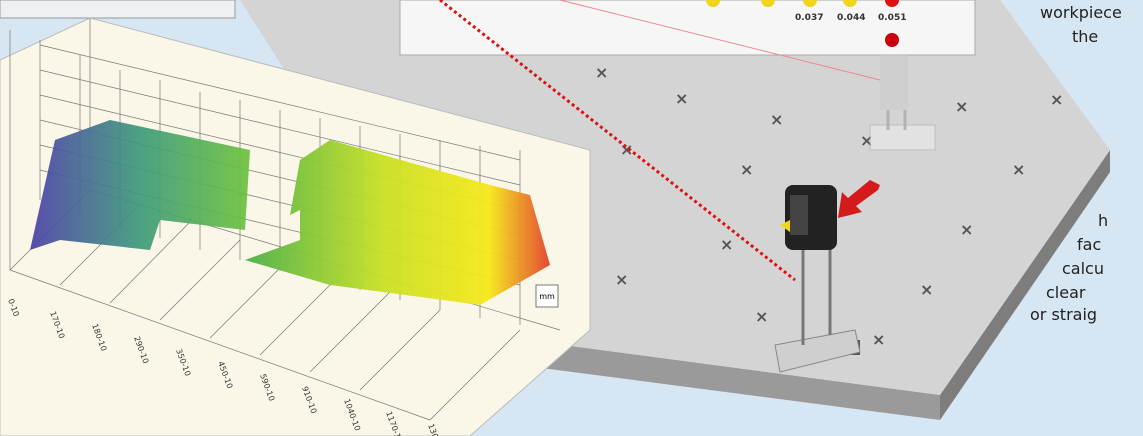 This screenshot has height=436, width=1143. I want to click on arrow, so click(859, 199).